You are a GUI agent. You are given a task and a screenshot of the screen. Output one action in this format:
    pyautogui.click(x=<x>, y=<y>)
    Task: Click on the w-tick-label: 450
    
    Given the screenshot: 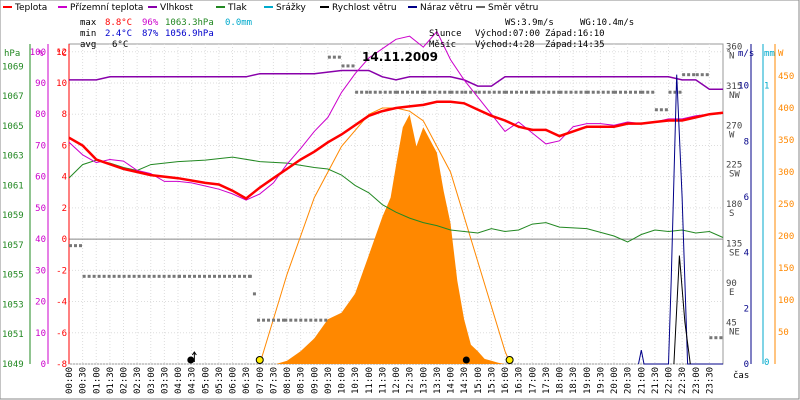 What is the action you would take?
    pyautogui.click(x=786, y=77)
    